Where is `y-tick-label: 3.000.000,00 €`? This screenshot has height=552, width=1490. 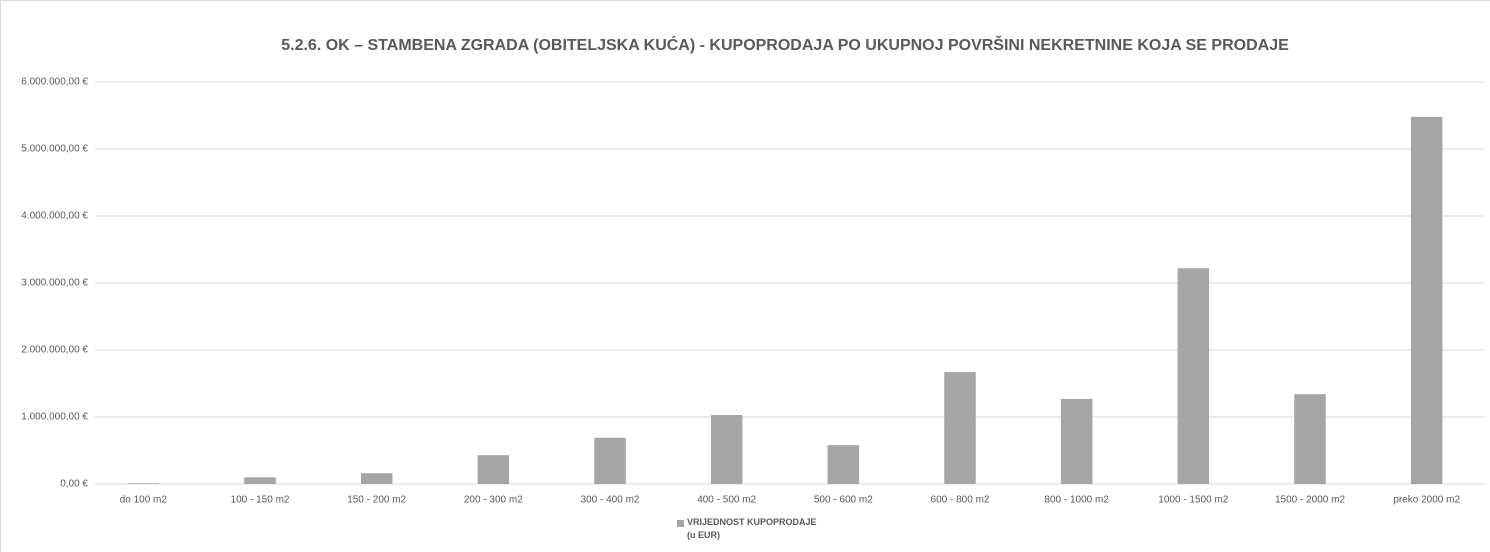 y-tick-label: 3.000.000,00 € is located at coordinates (54, 283).